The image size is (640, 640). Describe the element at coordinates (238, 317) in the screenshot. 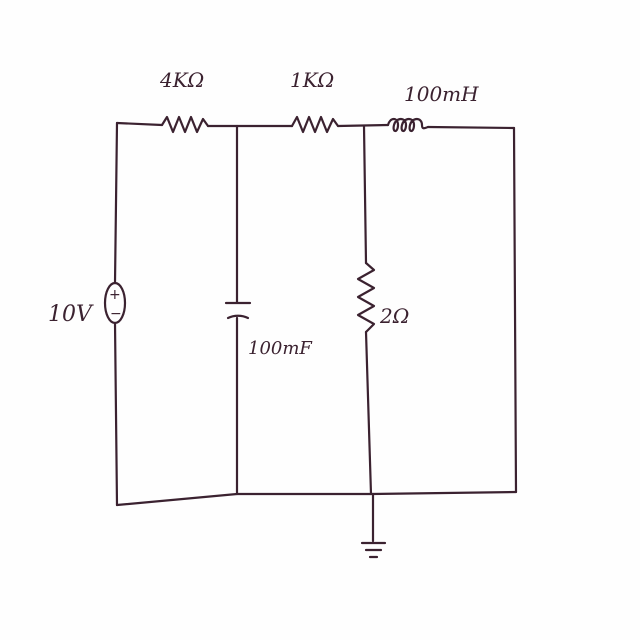

I see `capacitor-plate-bottom` at that location.